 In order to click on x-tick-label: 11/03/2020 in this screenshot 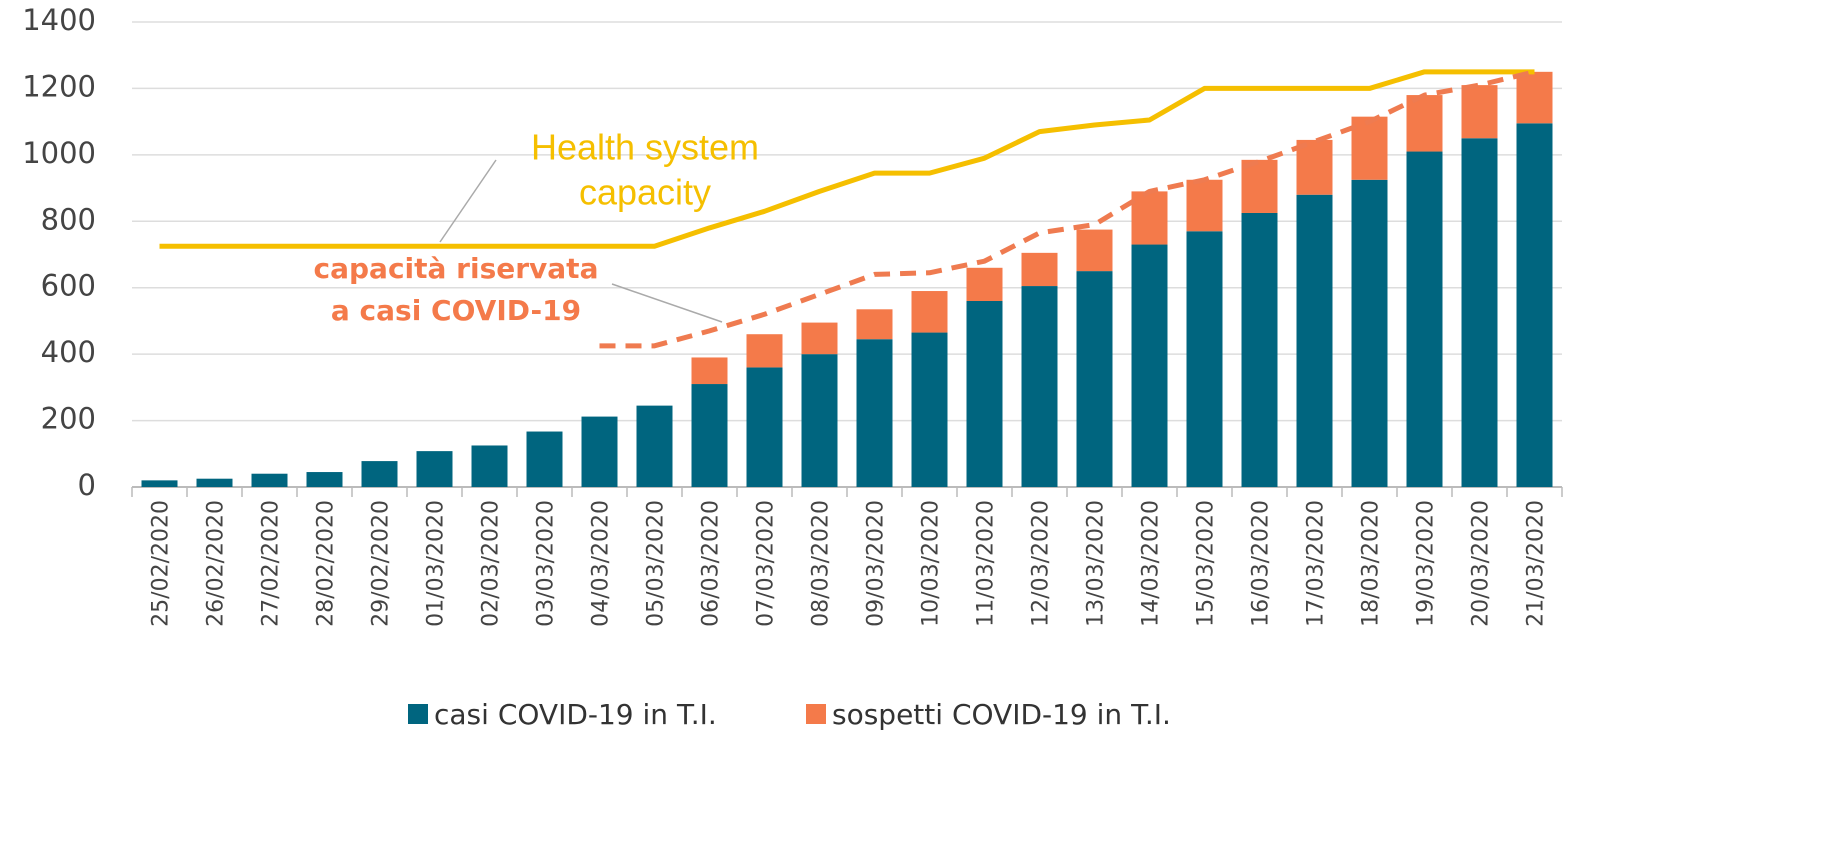, I will do `click(986, 563)`.